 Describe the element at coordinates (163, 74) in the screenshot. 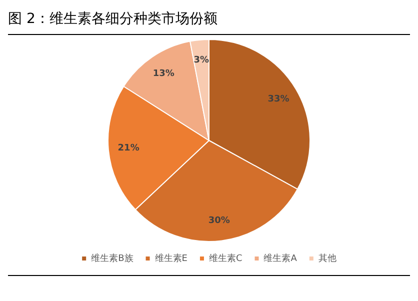

I see `data-label: 13%` at that location.